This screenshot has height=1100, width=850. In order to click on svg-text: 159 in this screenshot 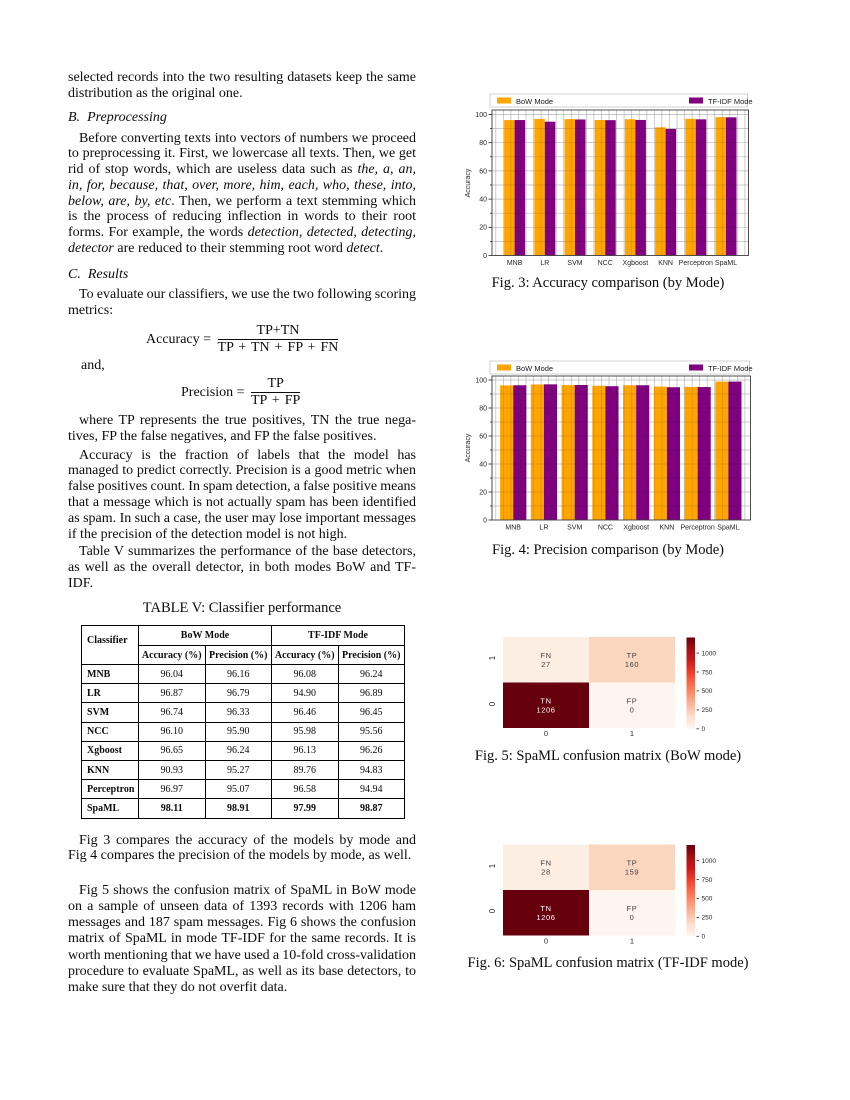, I will do `click(632, 872)`.